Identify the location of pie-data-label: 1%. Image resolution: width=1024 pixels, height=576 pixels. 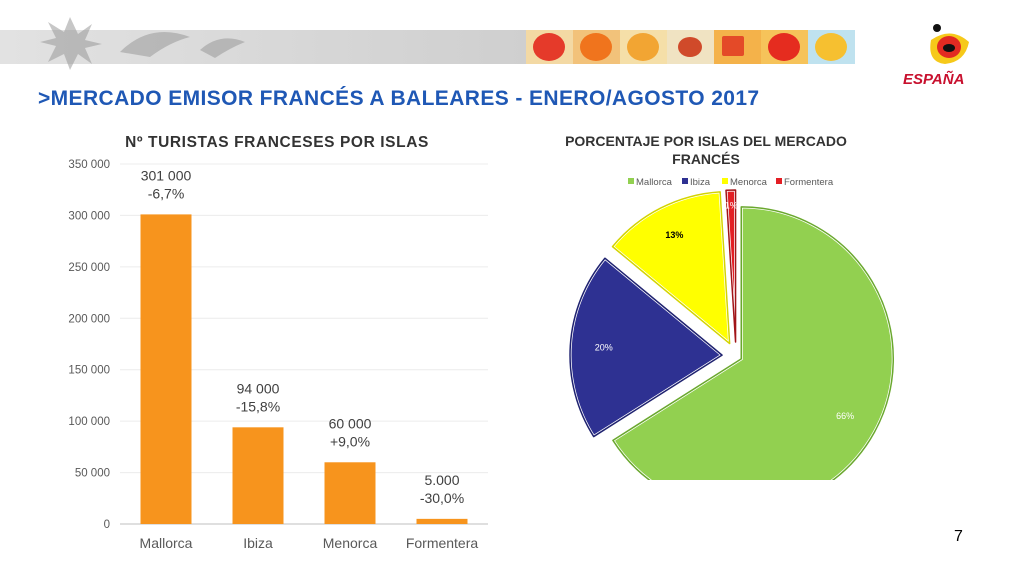
(731, 205).